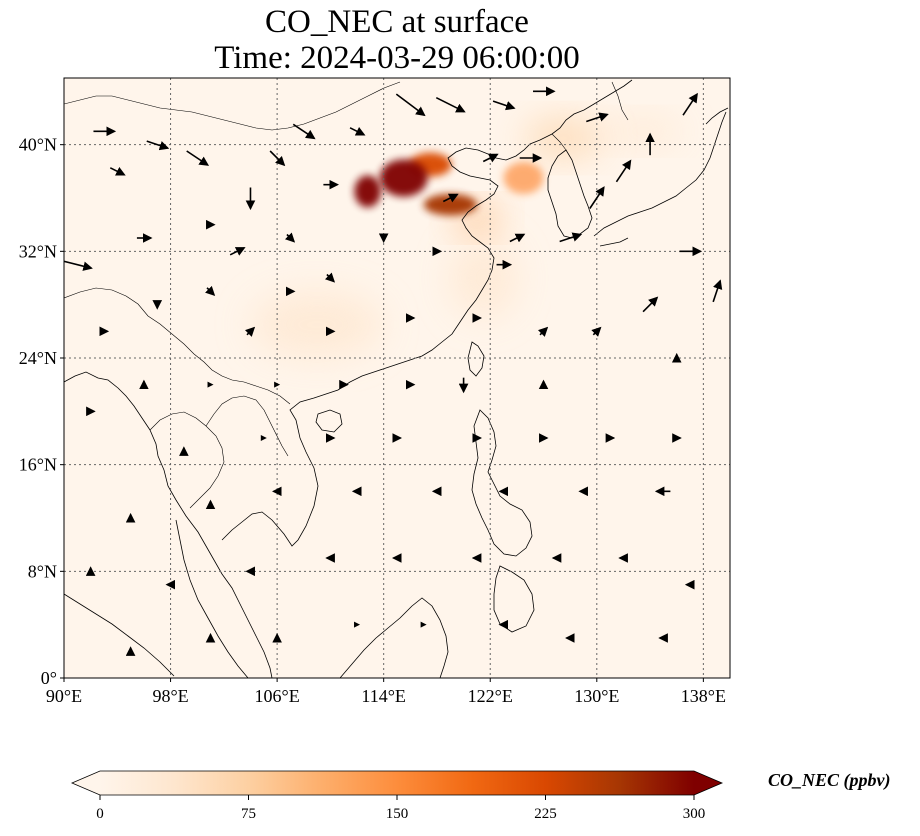 Image resolution: width=920 pixels, height=836 pixels. I want to click on tick-label-lat-4: 32°N, so click(38, 251).